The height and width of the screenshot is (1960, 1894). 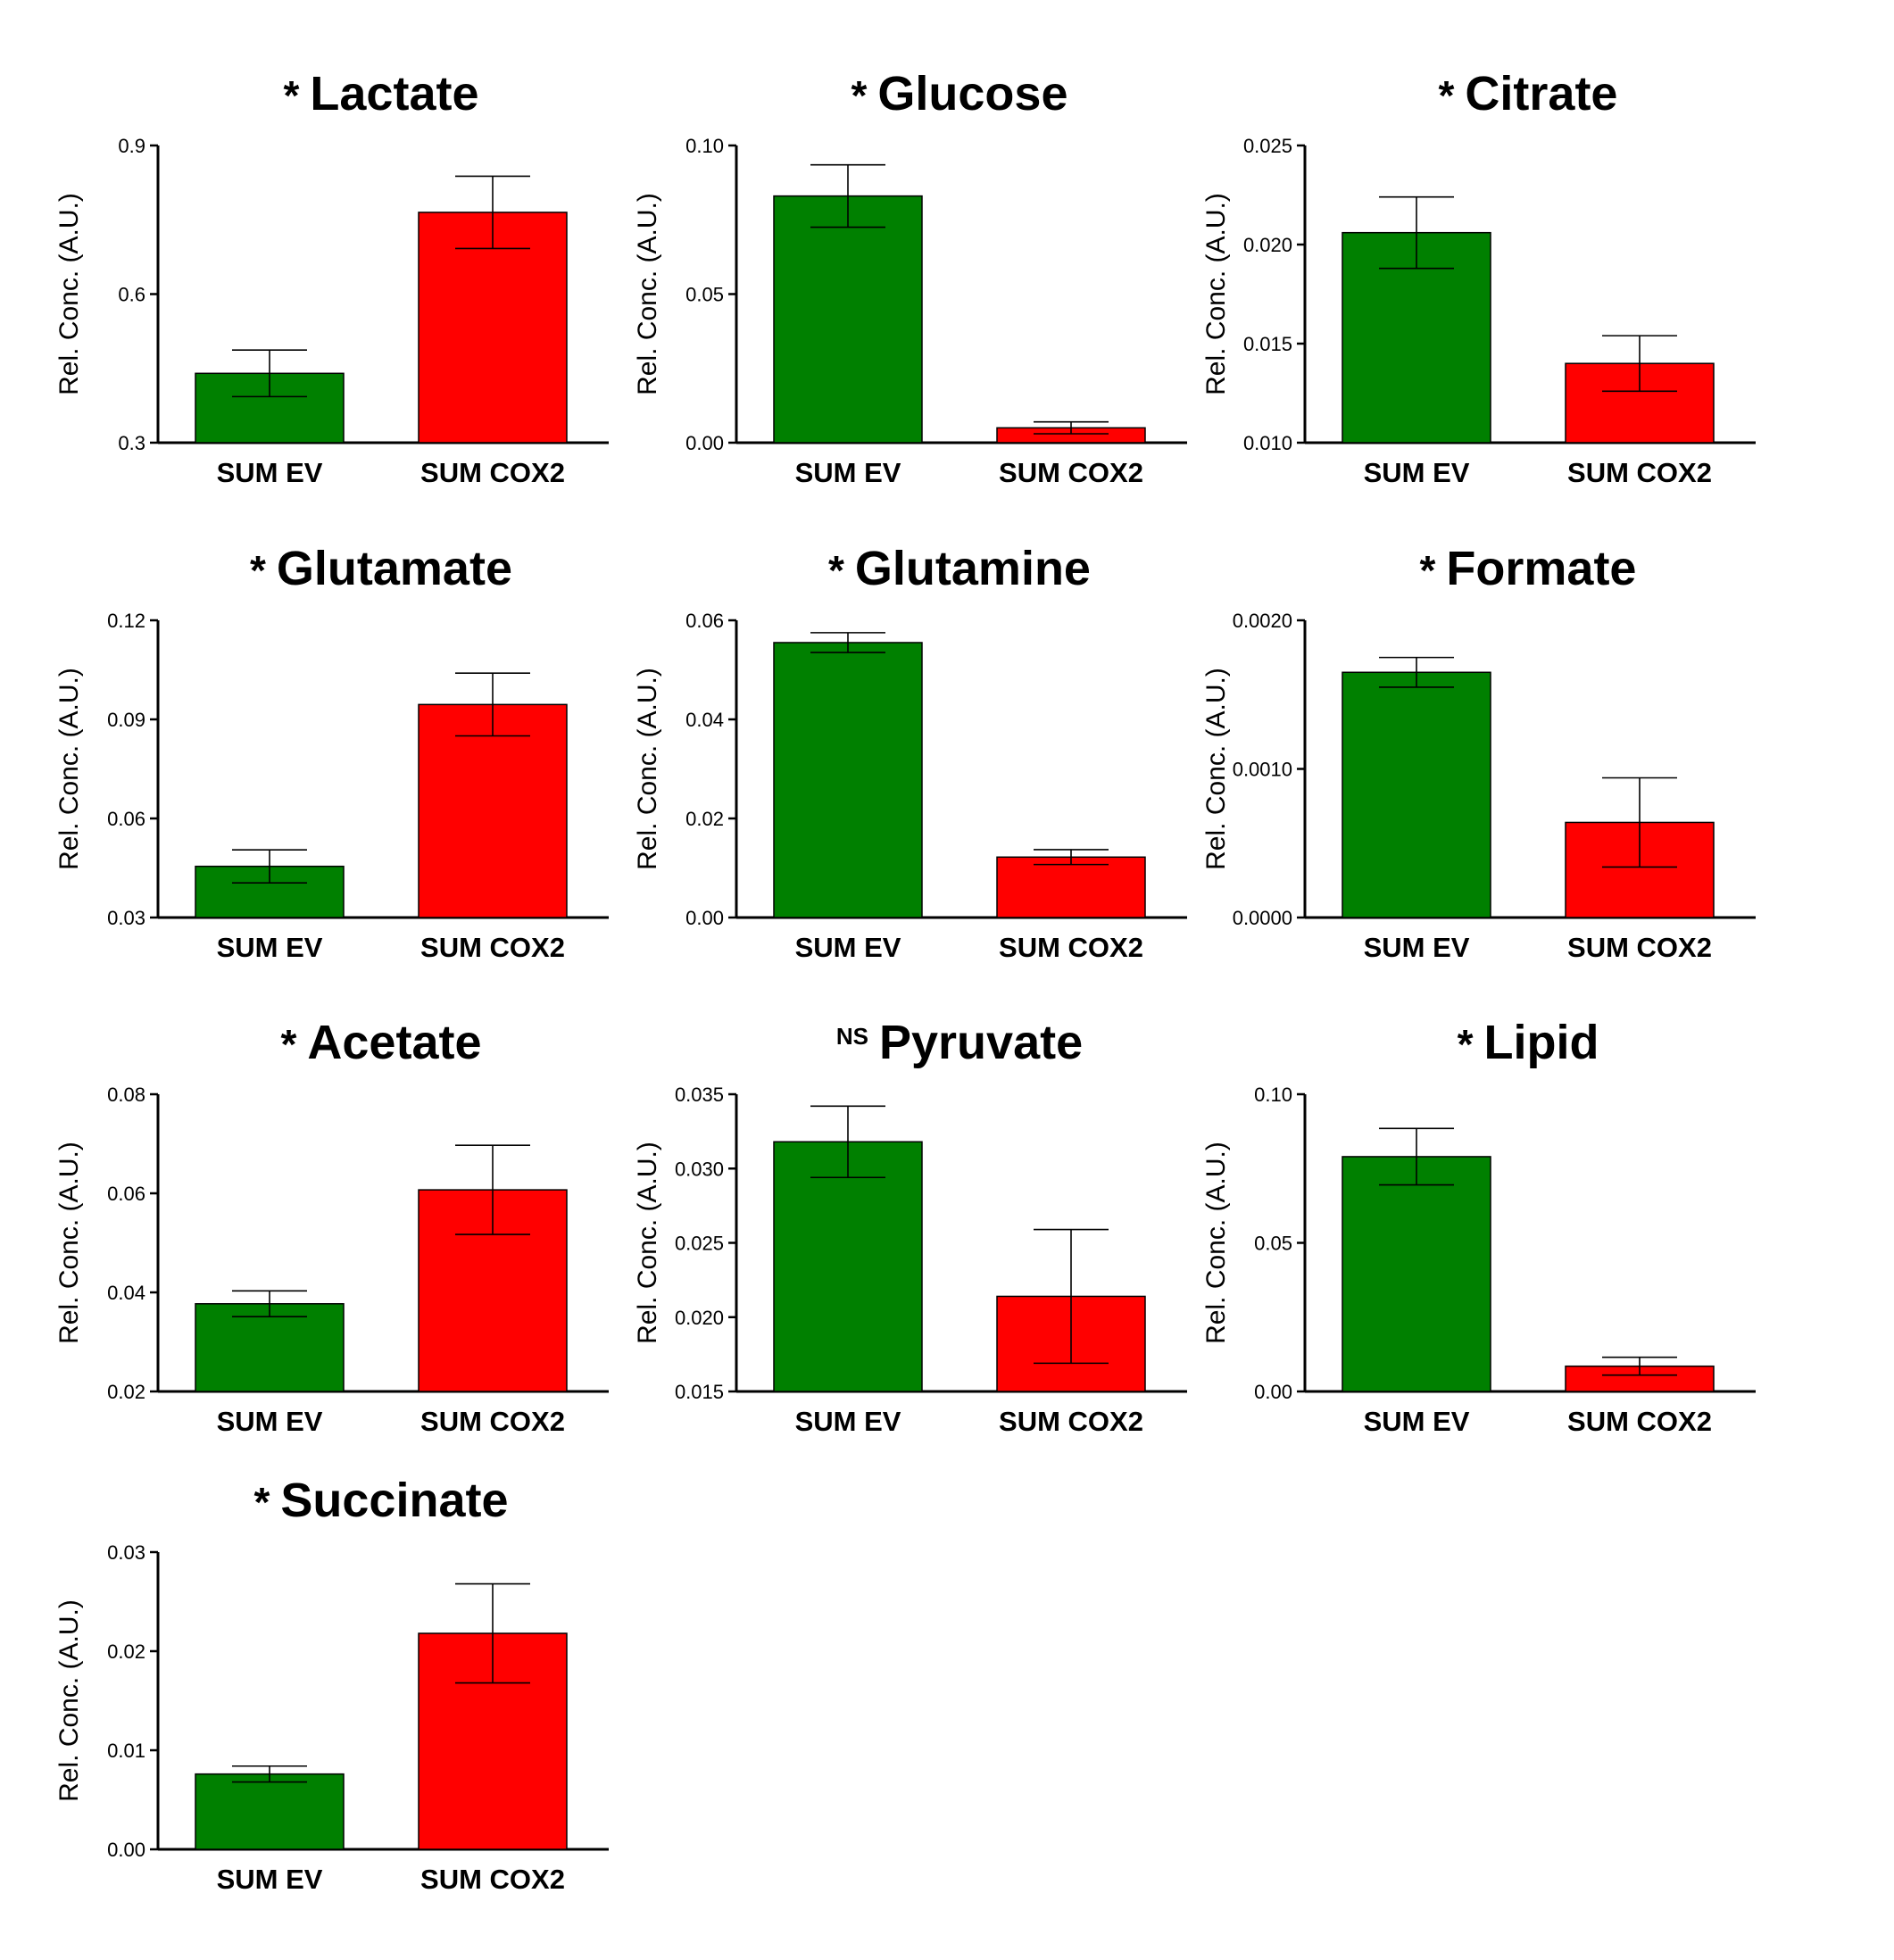 I want to click on panel-title-text: Glucose, so click(x=972, y=93).